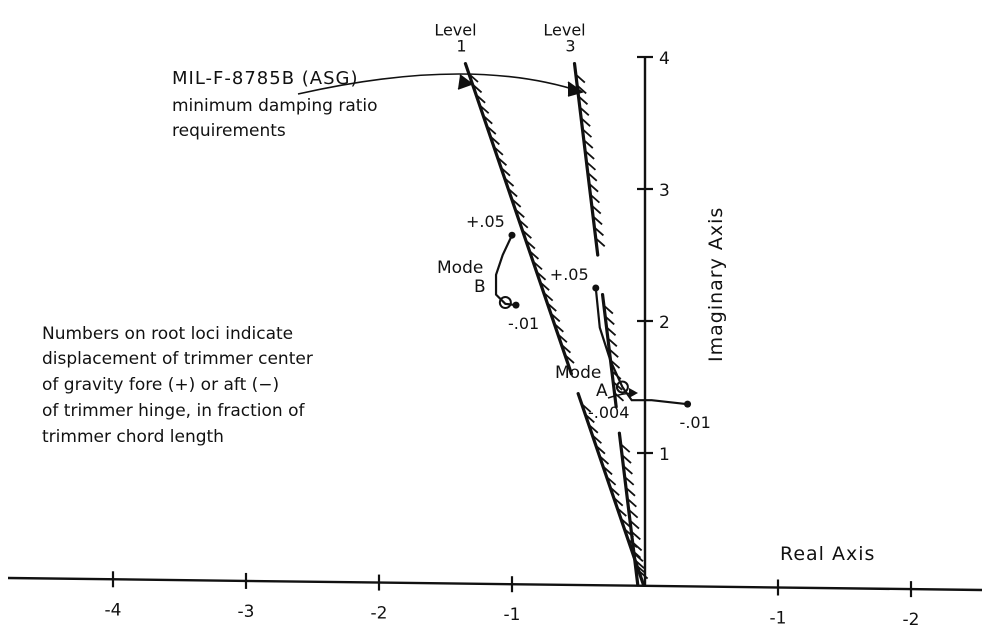 The height and width of the screenshot is (631, 985). Describe the element at coordinates (778, 618) in the screenshot. I see `real-tick-label-4: -1` at that location.